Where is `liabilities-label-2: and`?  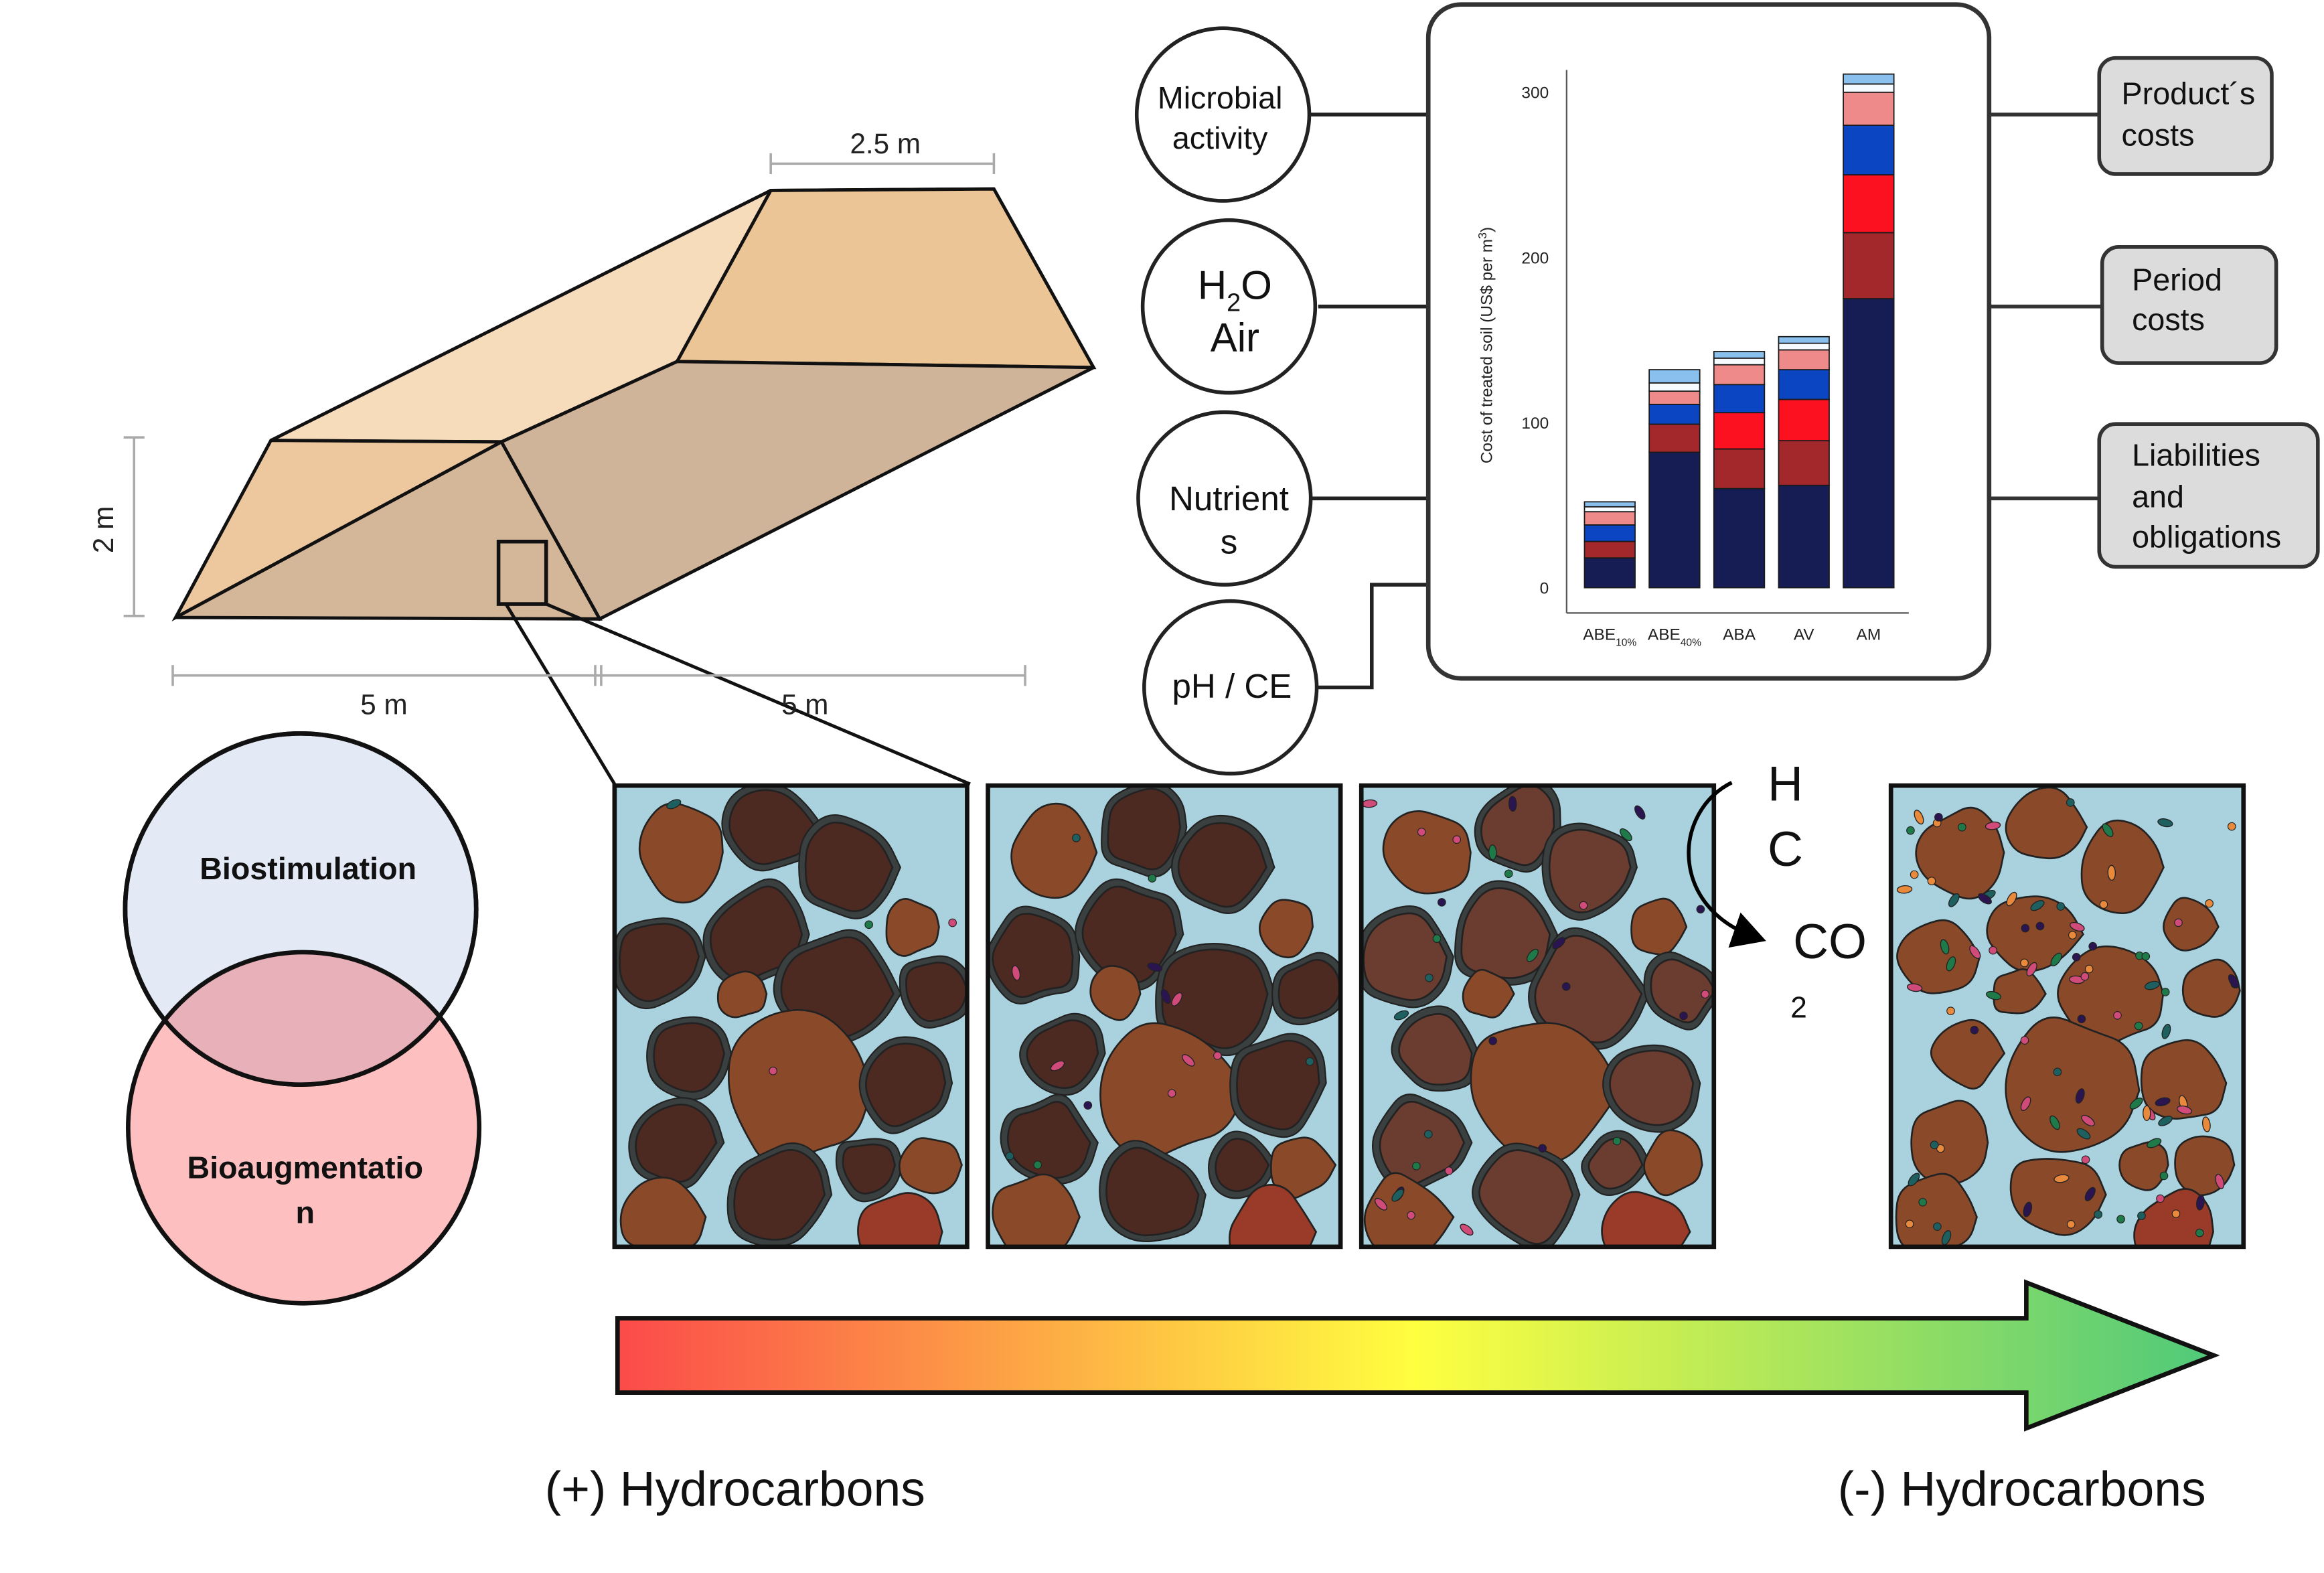 liabilities-label-2: and is located at coordinates (2158, 497).